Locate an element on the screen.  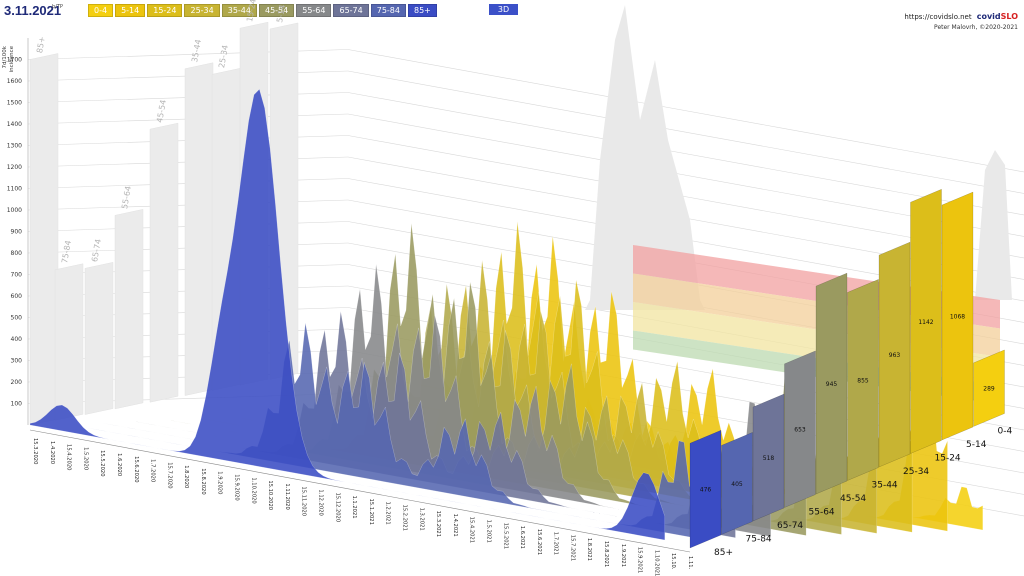
x-tick-label: 15.6.2020 is located at coordinates (136, 469).